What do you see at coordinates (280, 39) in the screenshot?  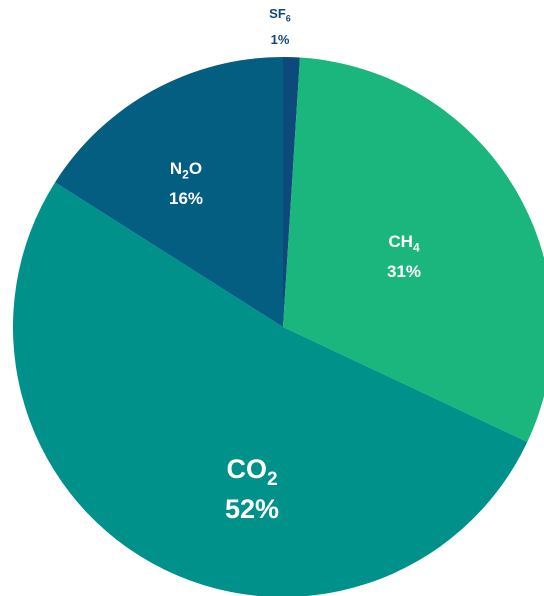 I see `slice-value-sf6: 1%` at bounding box center [280, 39].